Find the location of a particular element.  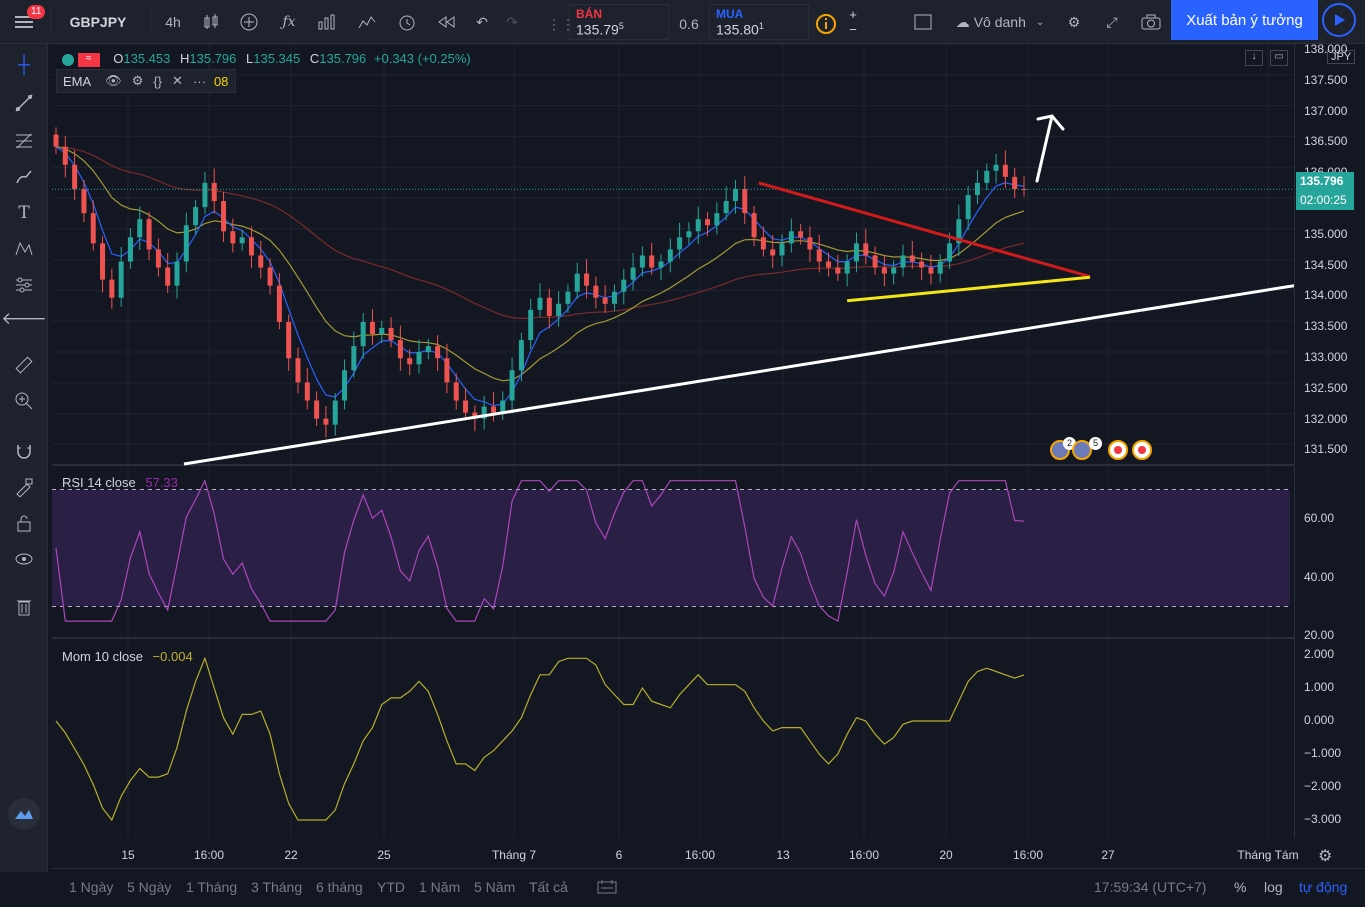

range-button: YTD is located at coordinates (391, 887).